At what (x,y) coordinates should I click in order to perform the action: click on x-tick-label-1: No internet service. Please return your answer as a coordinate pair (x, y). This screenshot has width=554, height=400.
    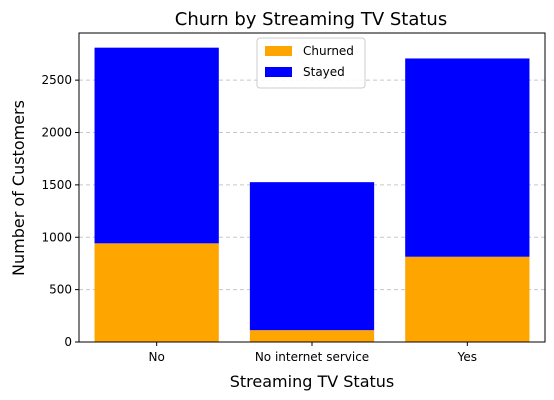
    Looking at the image, I should click on (312, 357).